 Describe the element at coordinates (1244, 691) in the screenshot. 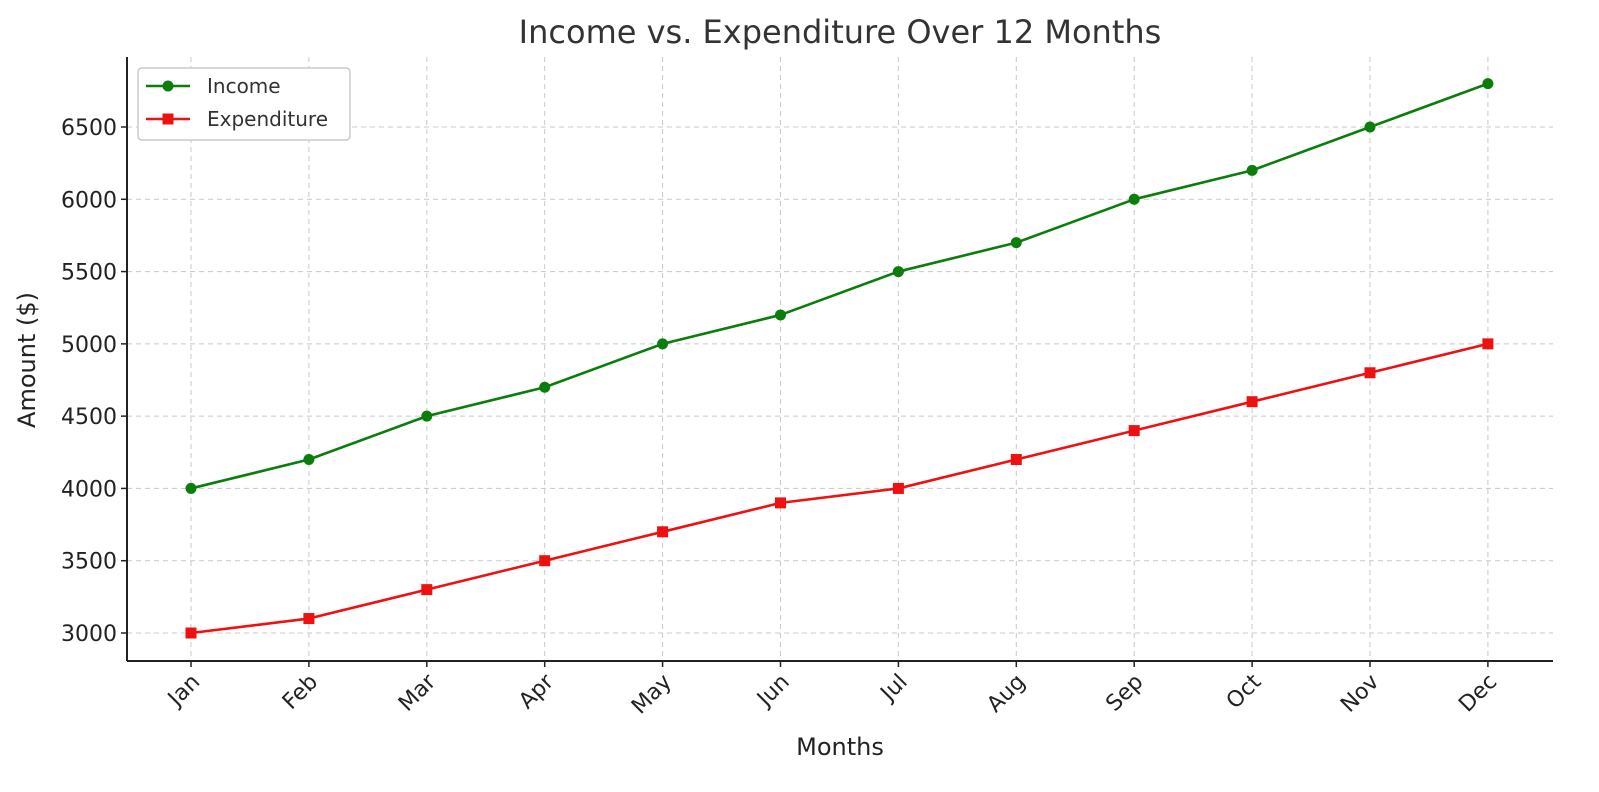

I see `x-tick-label: Oct` at that location.